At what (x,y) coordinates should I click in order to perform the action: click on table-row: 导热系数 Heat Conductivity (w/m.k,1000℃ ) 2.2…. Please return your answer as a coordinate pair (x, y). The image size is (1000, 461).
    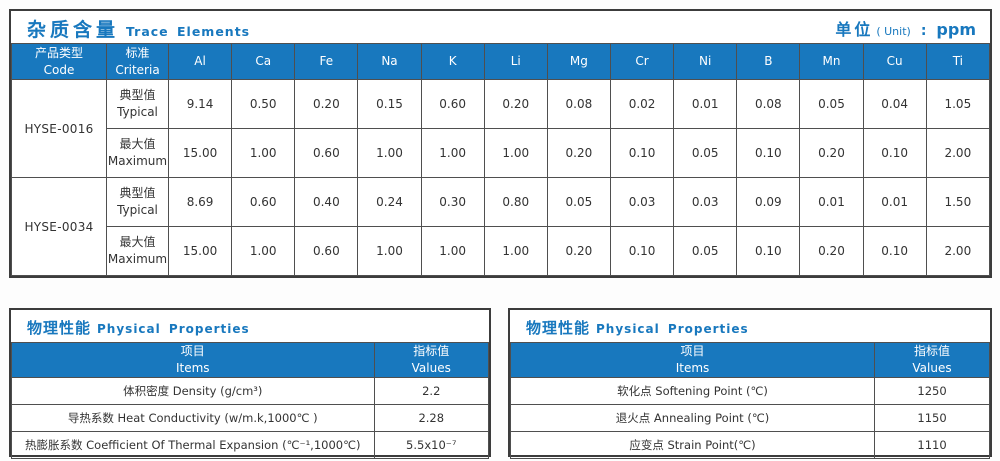
    Looking at the image, I should click on (250, 417).